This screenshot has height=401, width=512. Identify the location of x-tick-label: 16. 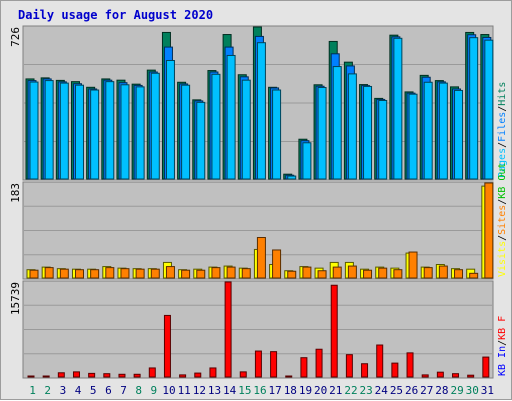
(259, 390).